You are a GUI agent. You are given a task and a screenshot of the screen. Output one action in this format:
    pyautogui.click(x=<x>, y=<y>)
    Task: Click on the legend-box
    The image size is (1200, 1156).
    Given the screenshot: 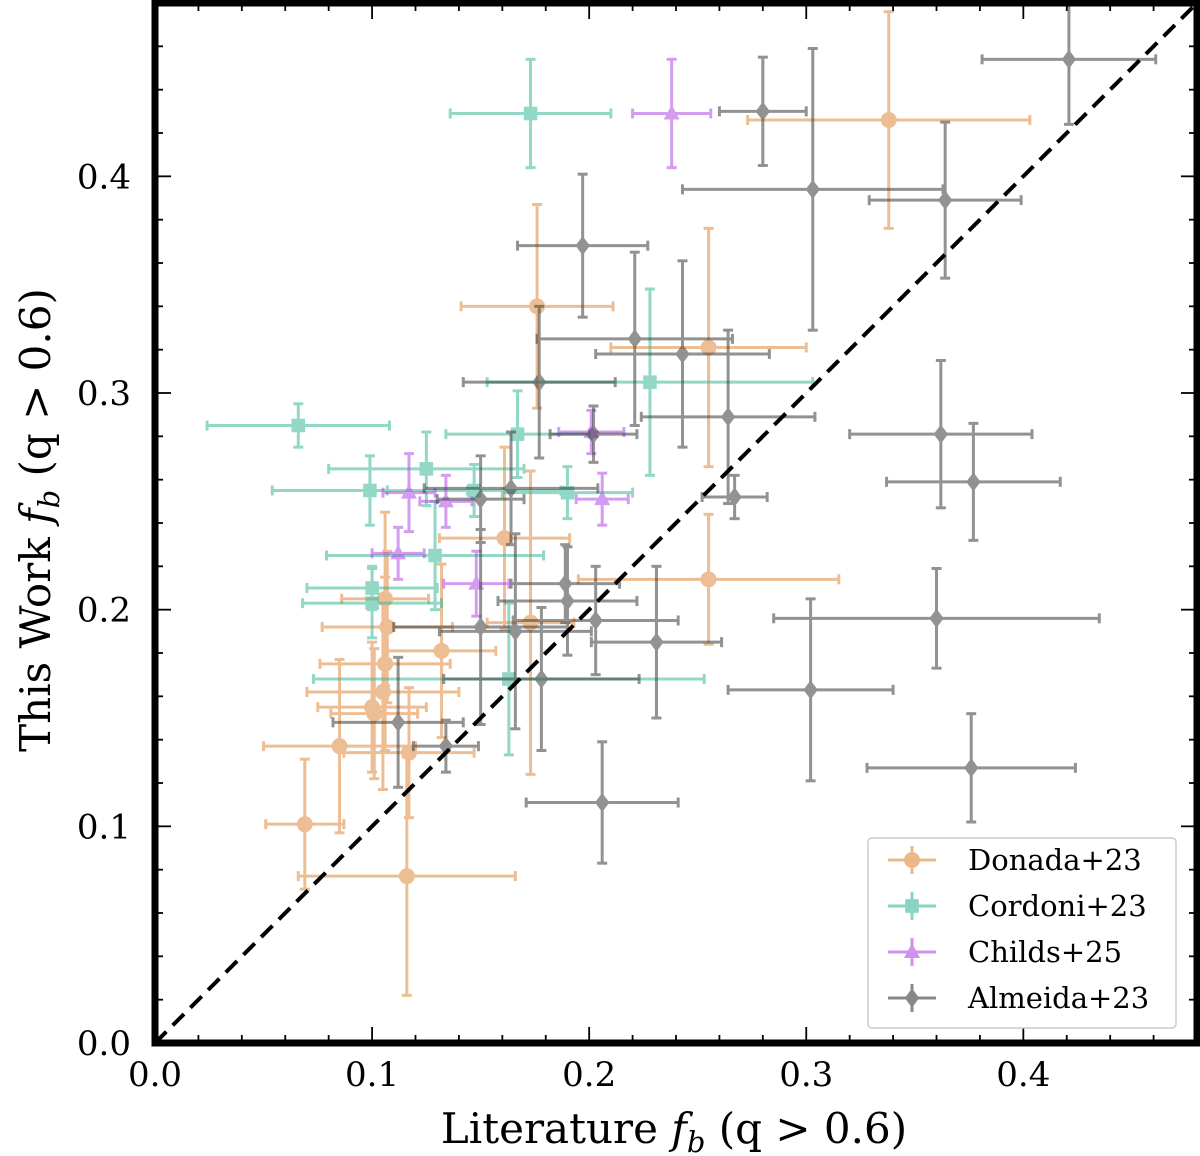 What is the action you would take?
    pyautogui.click(x=1022, y=933)
    